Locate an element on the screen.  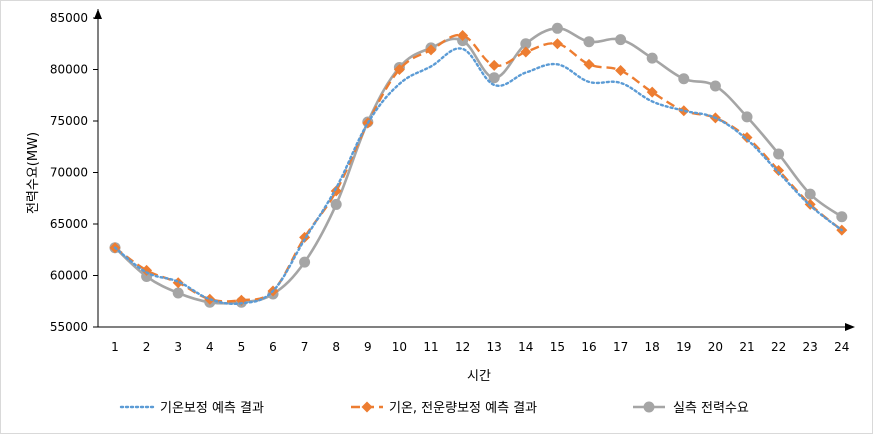
x-tick-label: 12 is located at coordinates (462, 347).